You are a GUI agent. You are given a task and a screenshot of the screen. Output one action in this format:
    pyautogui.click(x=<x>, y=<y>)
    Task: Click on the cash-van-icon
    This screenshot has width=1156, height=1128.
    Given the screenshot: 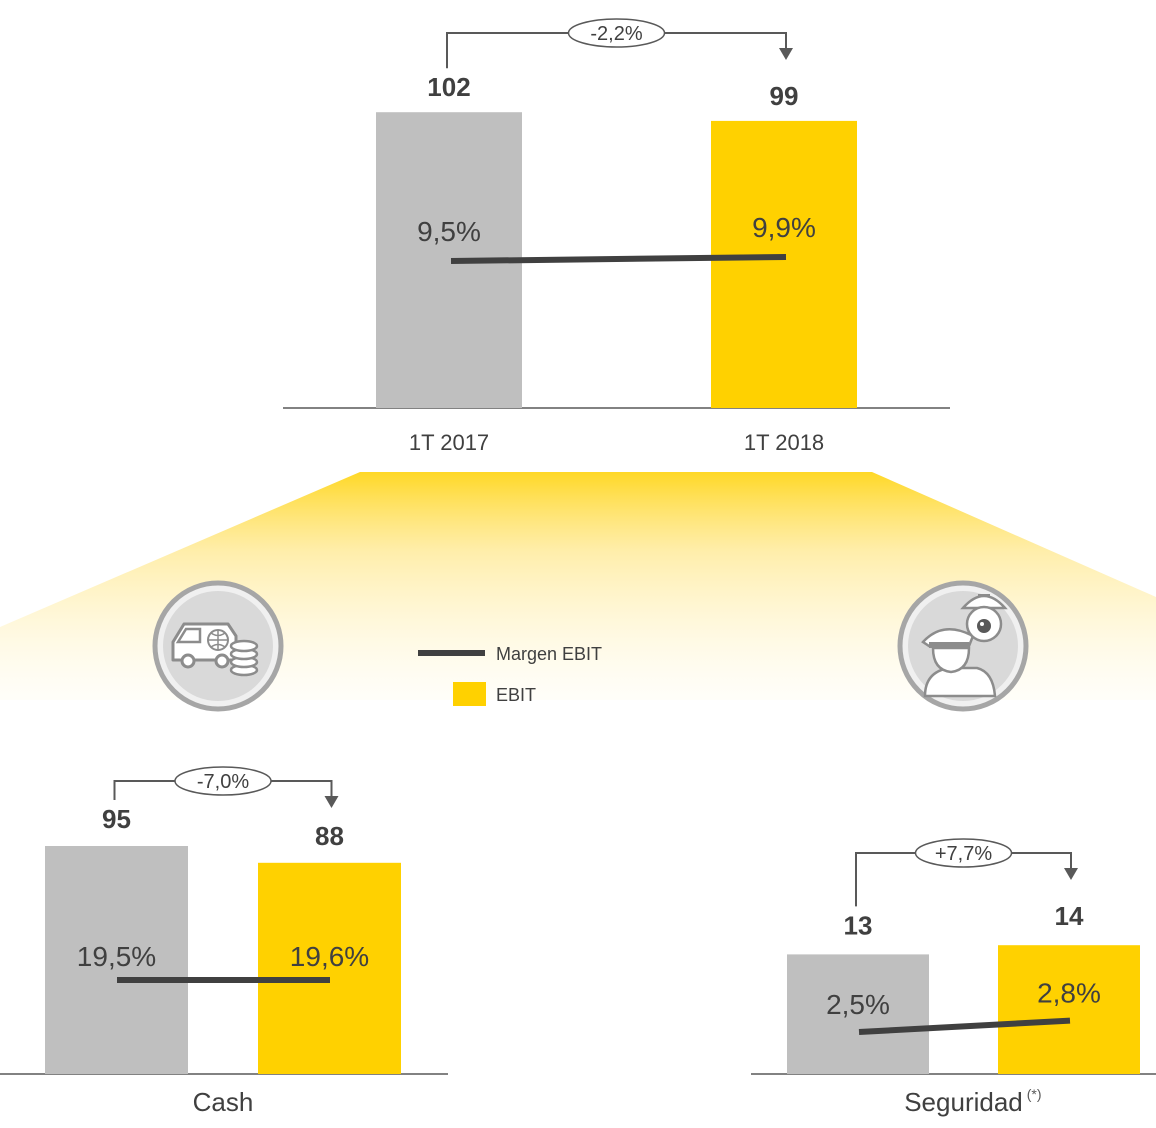 What is the action you would take?
    pyautogui.click(x=218, y=646)
    